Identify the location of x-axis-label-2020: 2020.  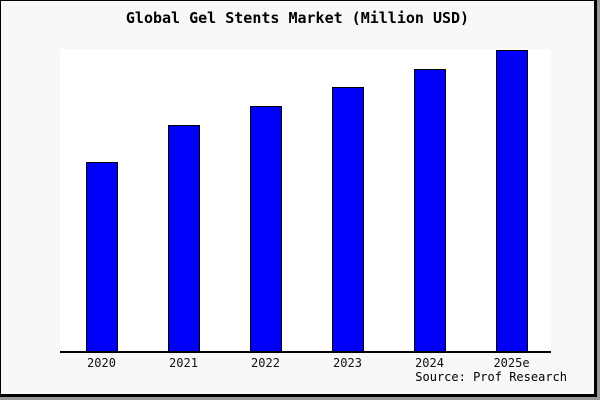
(101, 363).